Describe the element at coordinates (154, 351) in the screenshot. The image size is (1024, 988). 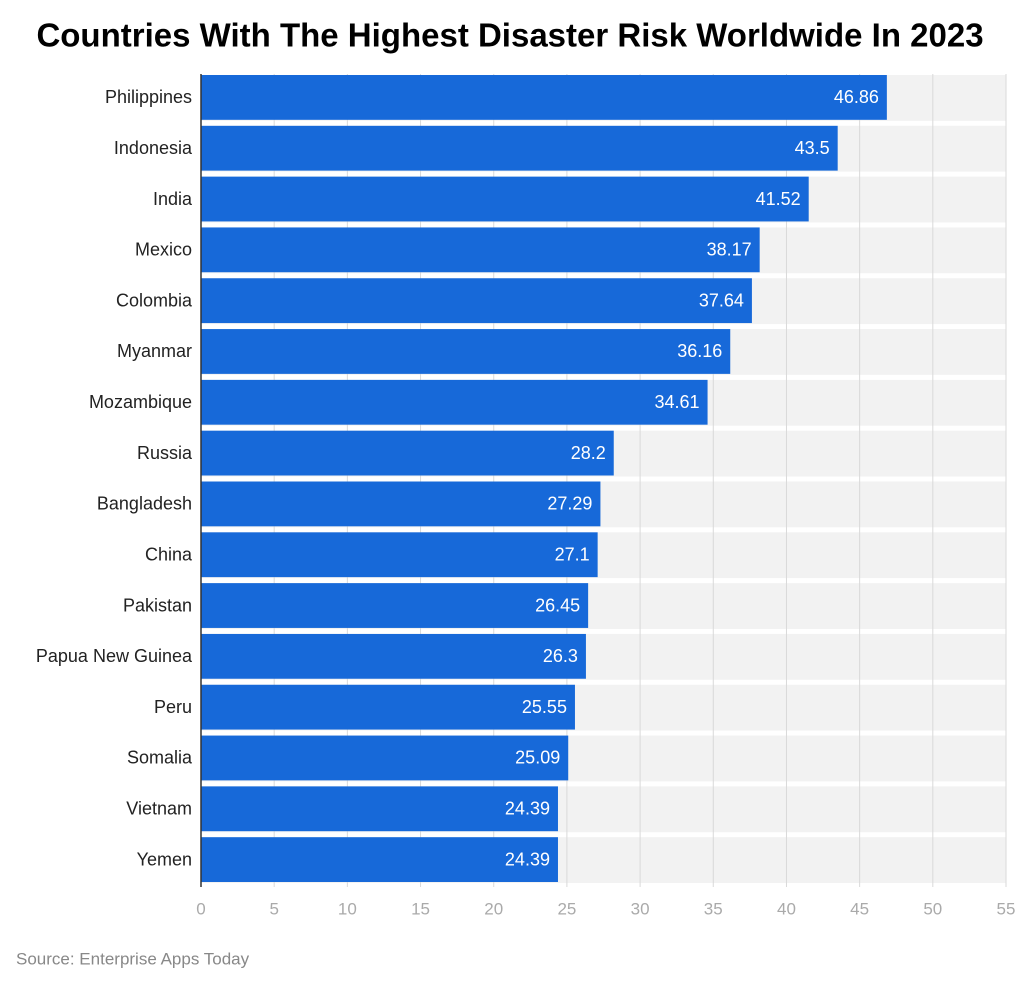
I see `y-tick-label: Myanmar` at that location.